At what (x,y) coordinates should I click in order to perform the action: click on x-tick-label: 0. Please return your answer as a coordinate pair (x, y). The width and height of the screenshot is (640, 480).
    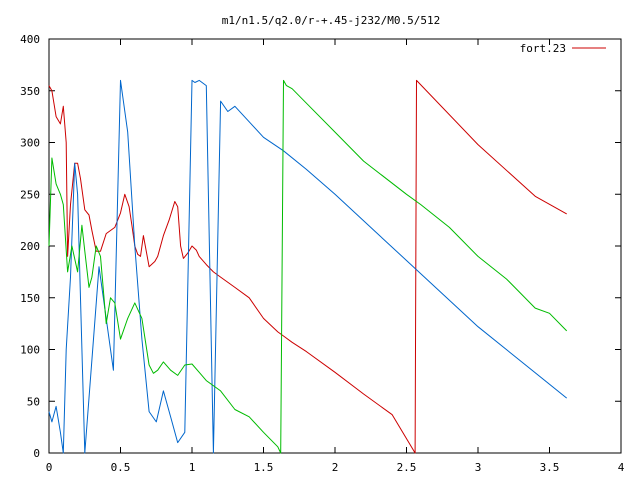
    Looking at the image, I should click on (49, 467).